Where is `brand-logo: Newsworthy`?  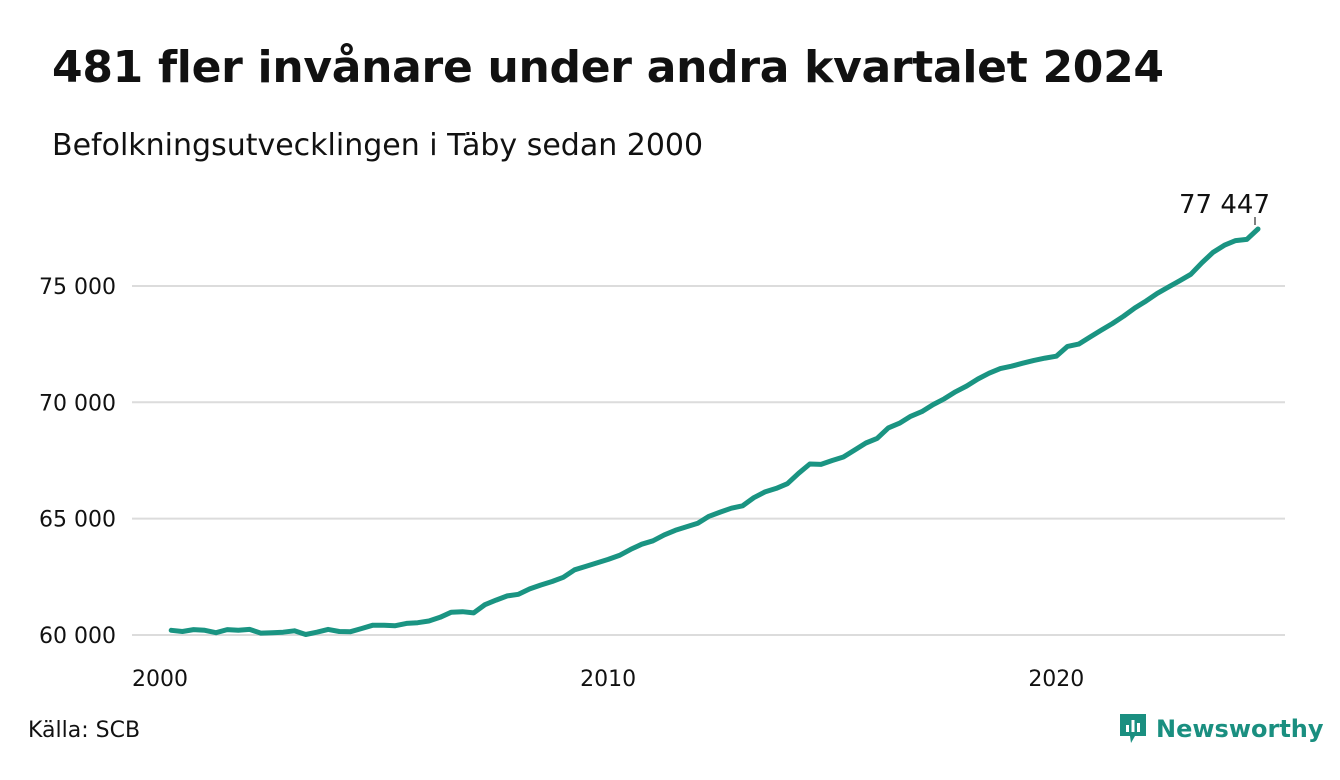
brand-logo: Newsworthy is located at coordinates (1221, 729).